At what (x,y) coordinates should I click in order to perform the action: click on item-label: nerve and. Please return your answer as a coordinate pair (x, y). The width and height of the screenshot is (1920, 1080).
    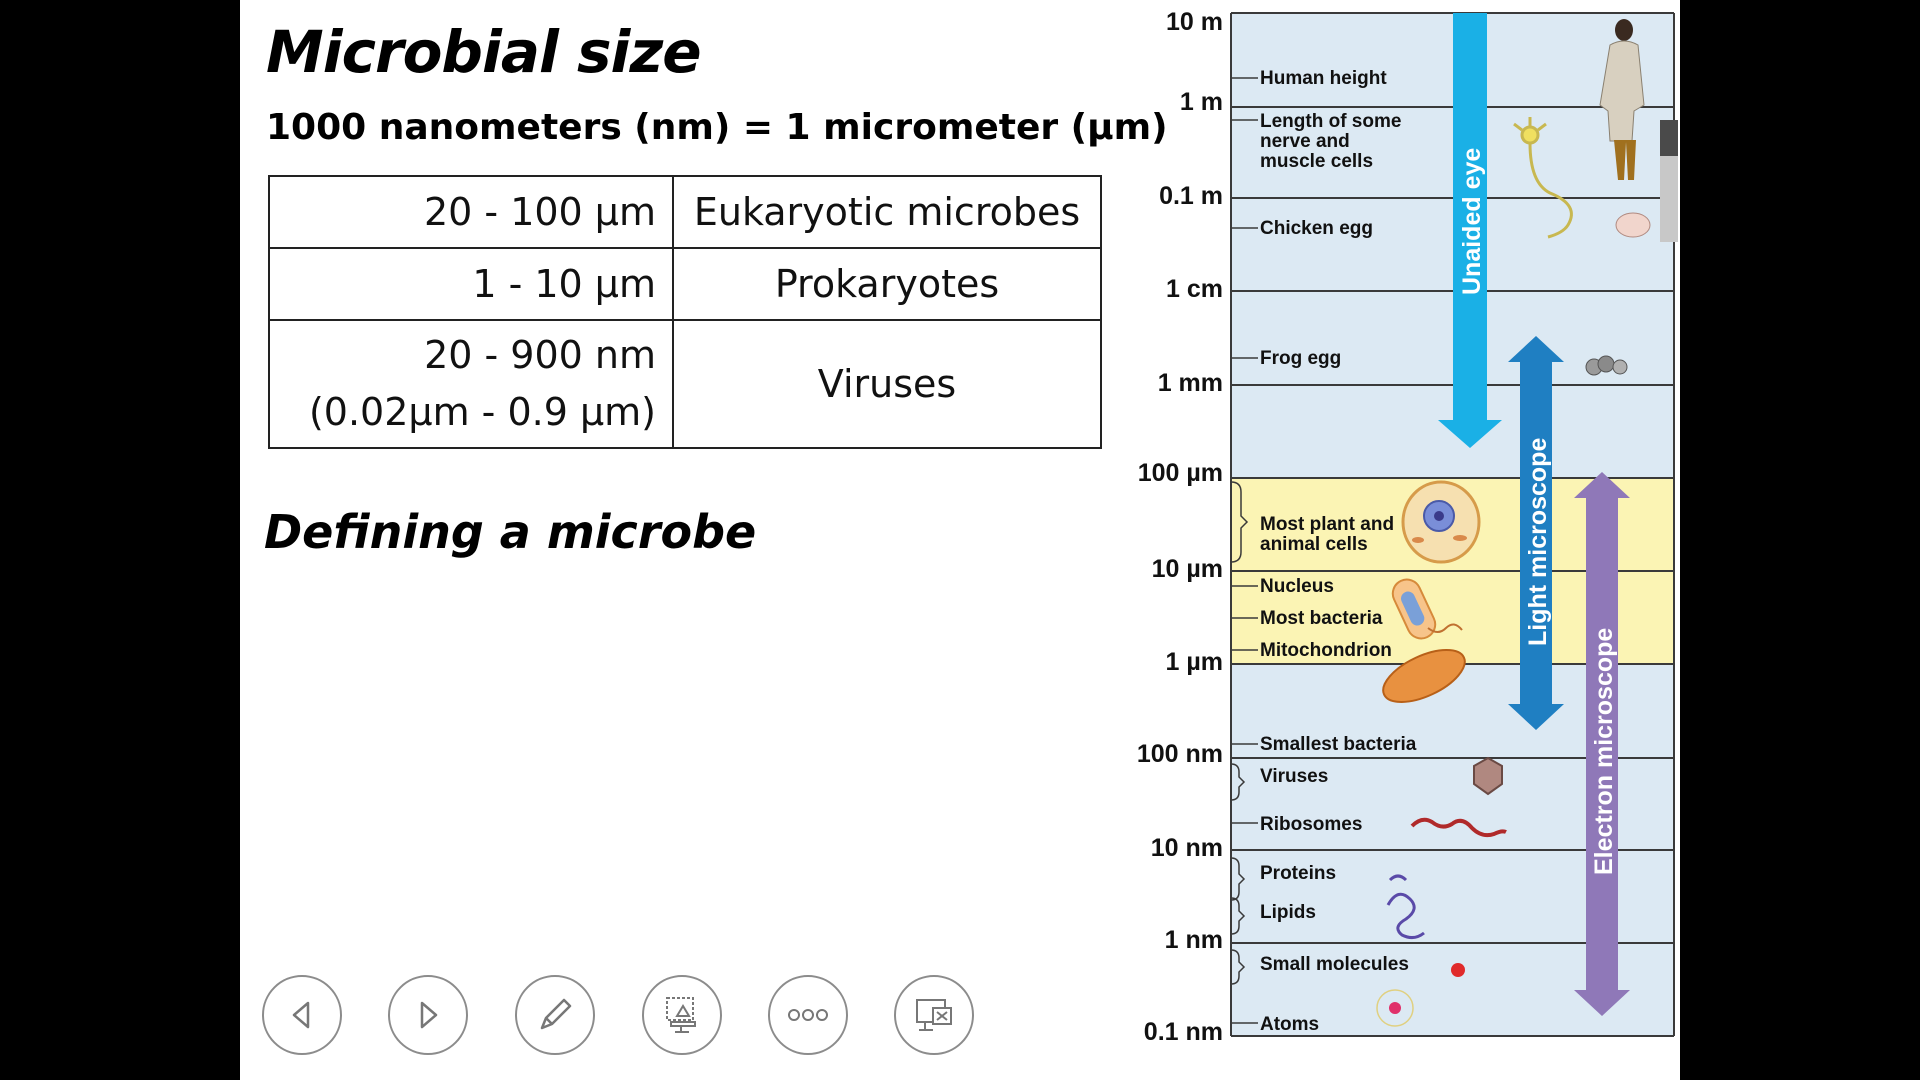
    Looking at the image, I should click on (1305, 141).